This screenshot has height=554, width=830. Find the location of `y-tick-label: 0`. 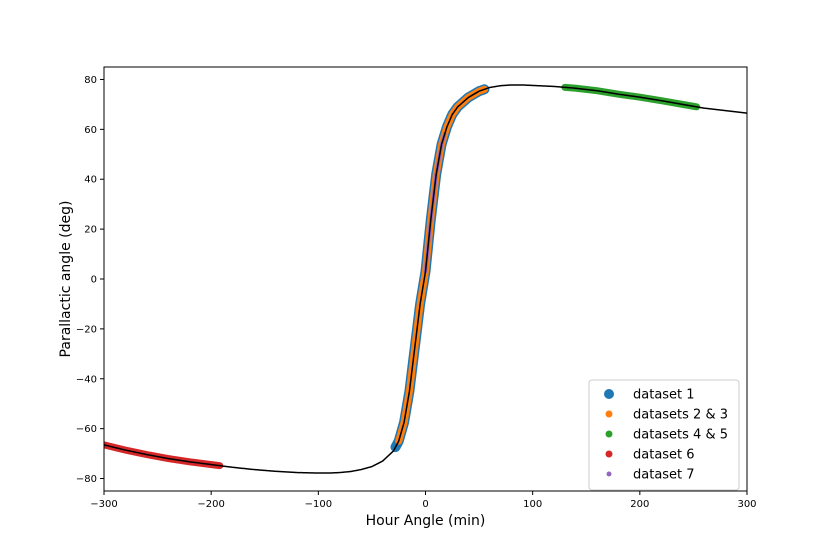

y-tick-label: 0 is located at coordinates (94, 280).